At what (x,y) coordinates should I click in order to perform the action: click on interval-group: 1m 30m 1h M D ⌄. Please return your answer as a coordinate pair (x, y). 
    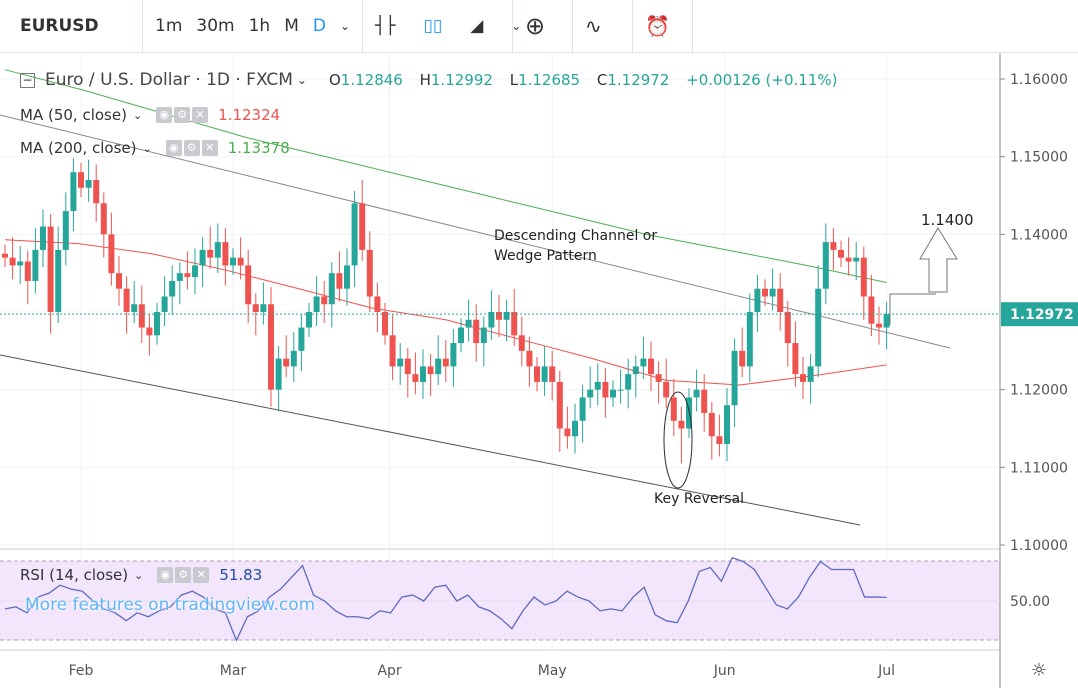
    Looking at the image, I should click on (253, 26).